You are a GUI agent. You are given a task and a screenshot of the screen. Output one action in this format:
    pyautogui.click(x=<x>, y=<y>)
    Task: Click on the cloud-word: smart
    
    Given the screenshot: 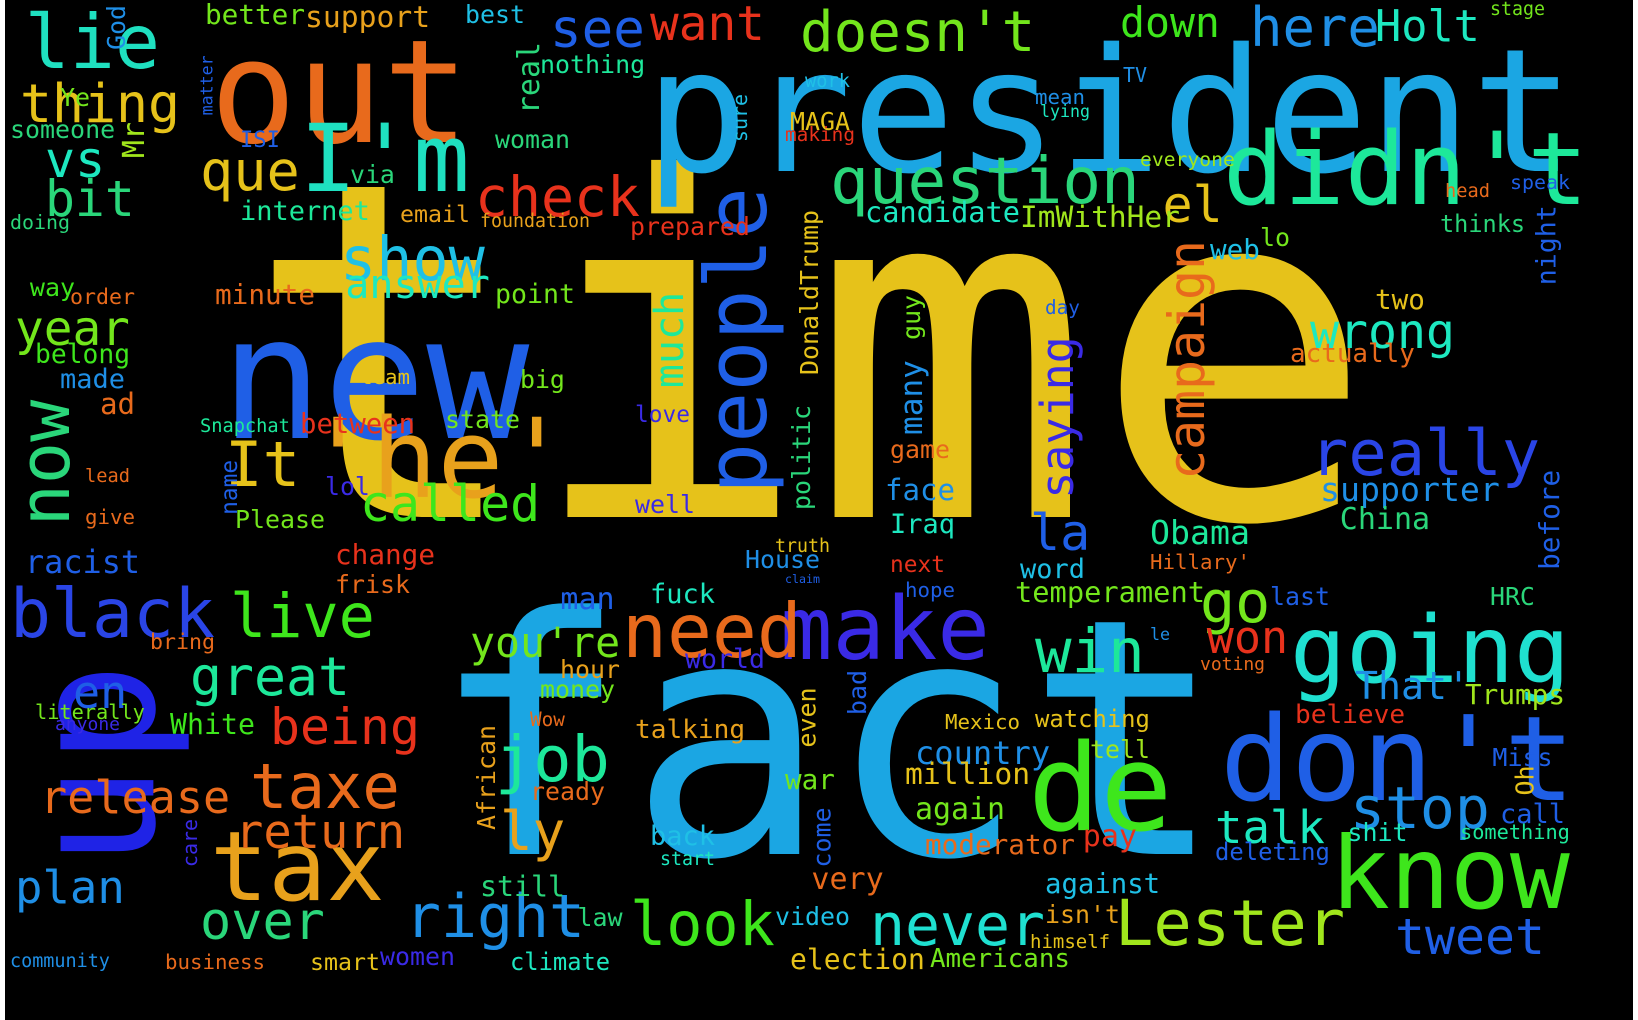 What is the action you would take?
    pyautogui.click(x=345, y=962)
    